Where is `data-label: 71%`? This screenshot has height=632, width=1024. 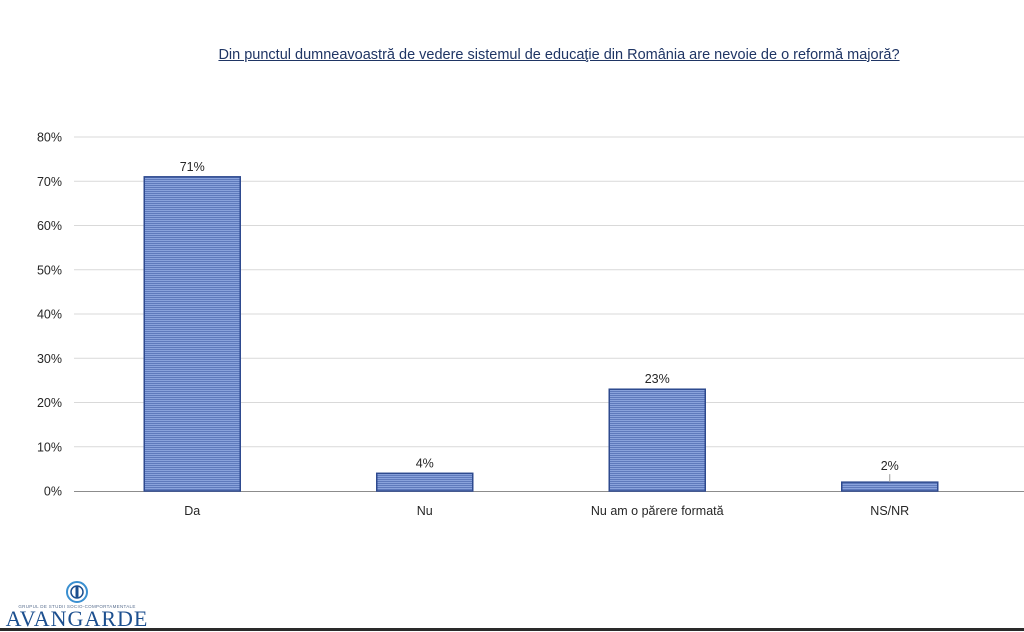 data-label: 71% is located at coordinates (192, 167).